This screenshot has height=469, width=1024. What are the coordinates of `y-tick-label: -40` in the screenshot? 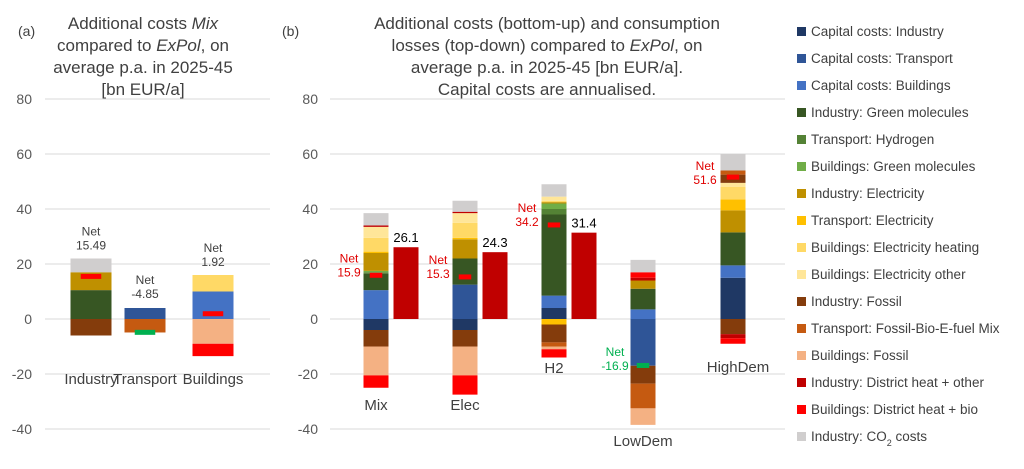 It's located at (22, 429).